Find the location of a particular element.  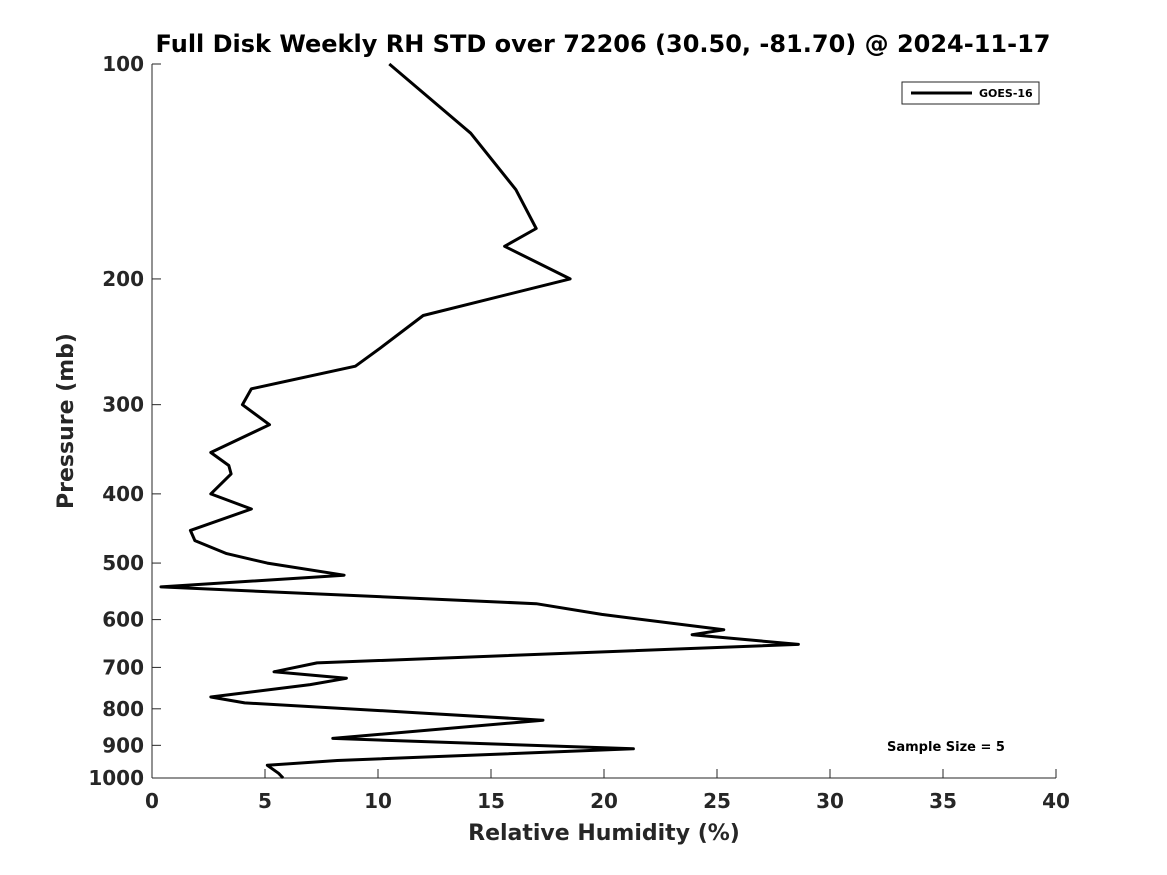

y-axis-label: Pressure (mb) is located at coordinates (66, 421).